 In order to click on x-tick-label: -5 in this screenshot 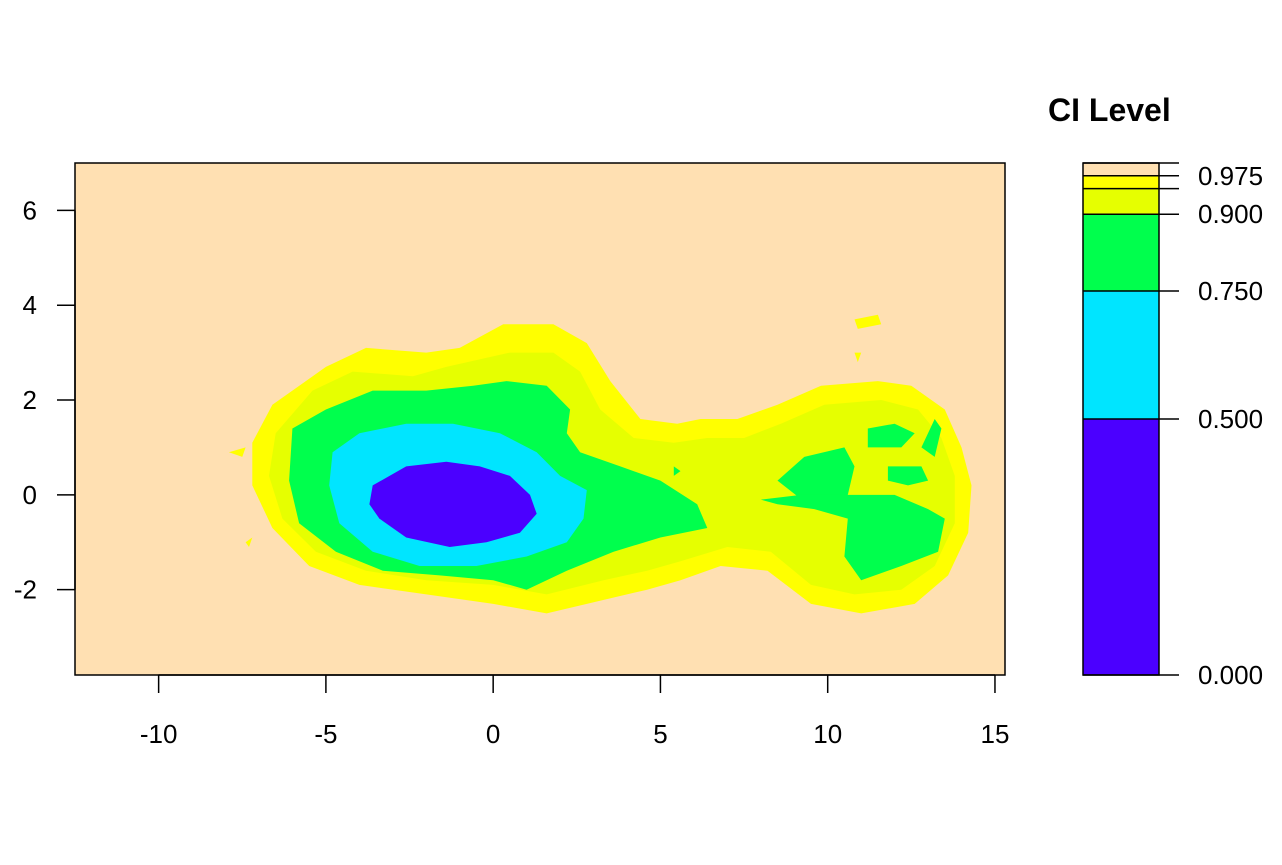, I will do `click(325, 734)`.